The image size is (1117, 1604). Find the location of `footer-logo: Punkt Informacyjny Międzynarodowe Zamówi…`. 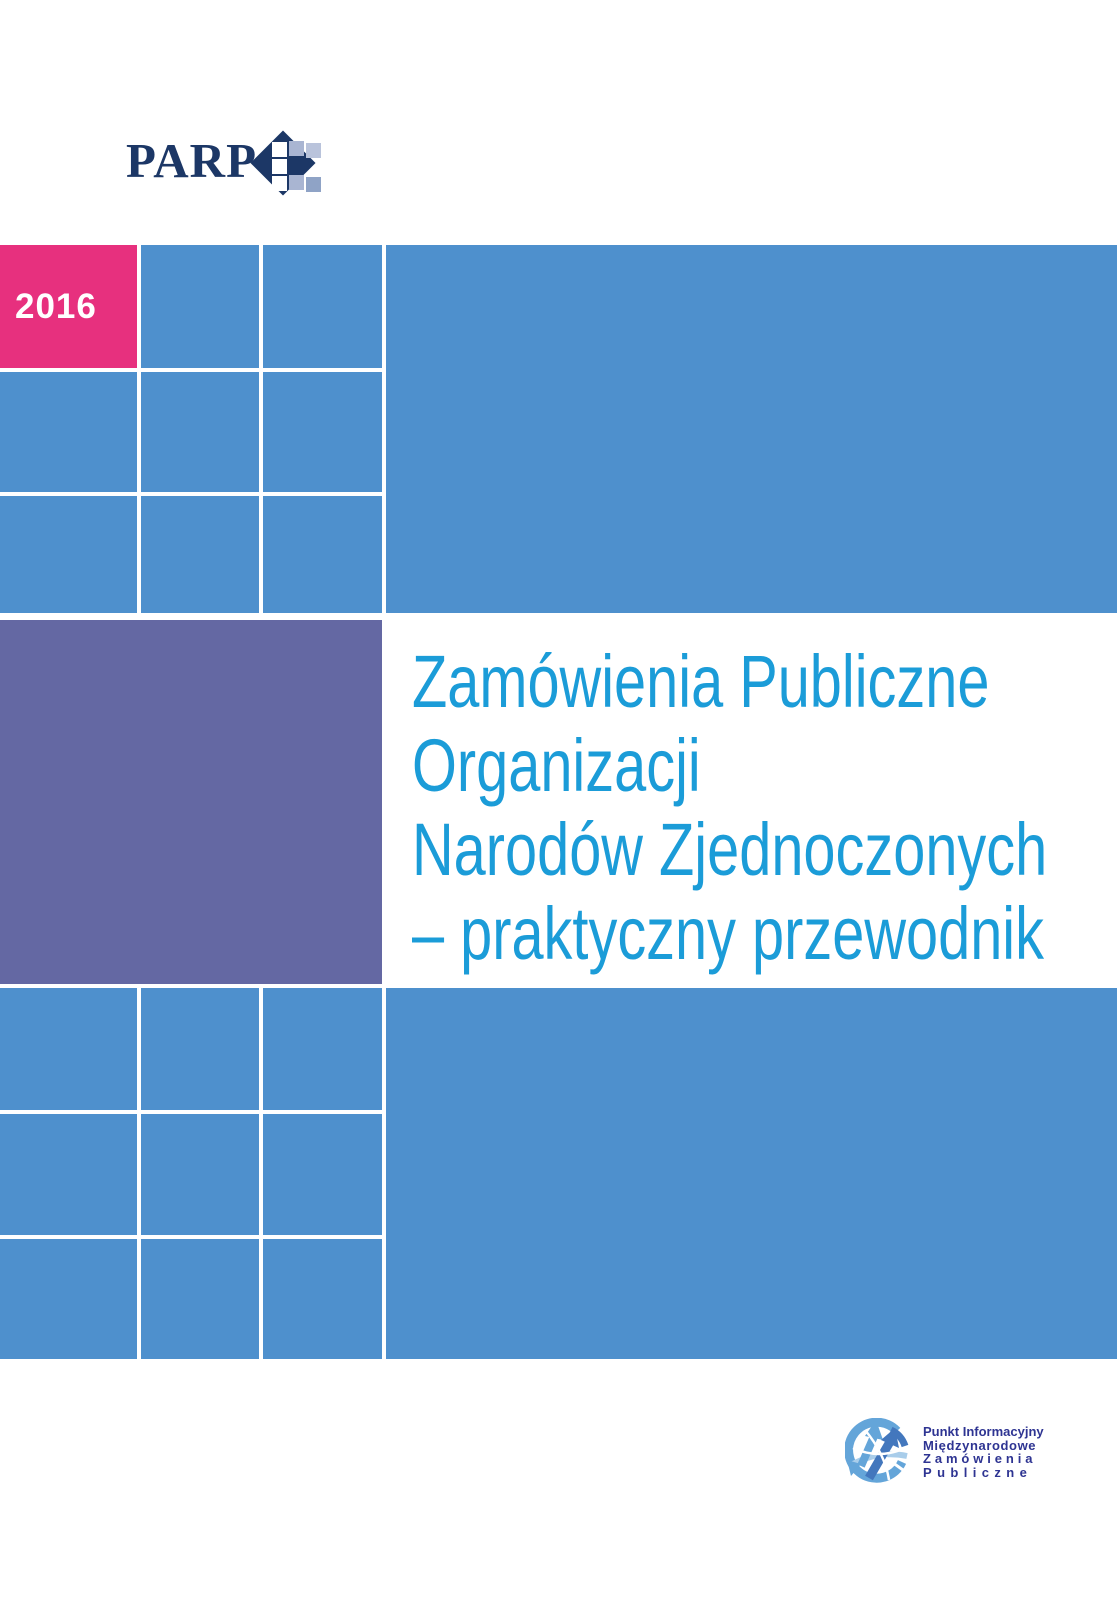

footer-logo: Punkt Informacyjny Międzynarodowe Zamówi… is located at coordinates (945, 1455).